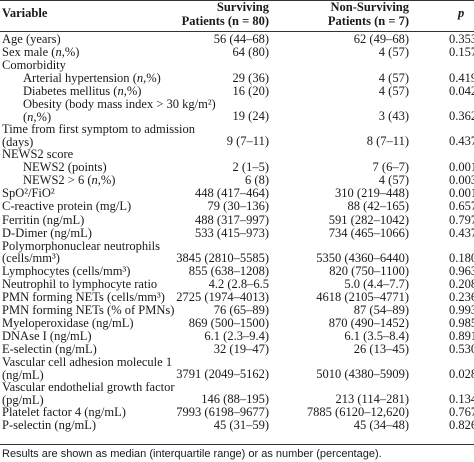 Image resolution: width=474 pixels, height=462 pixels. I want to click on nonsurviving-value: 310 (219–448), so click(372, 193).